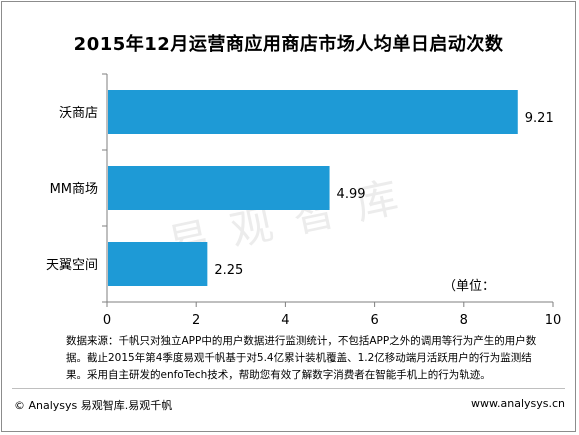 This screenshot has width=579, height=435. I want to click on data-label: 2.25, so click(228, 270).